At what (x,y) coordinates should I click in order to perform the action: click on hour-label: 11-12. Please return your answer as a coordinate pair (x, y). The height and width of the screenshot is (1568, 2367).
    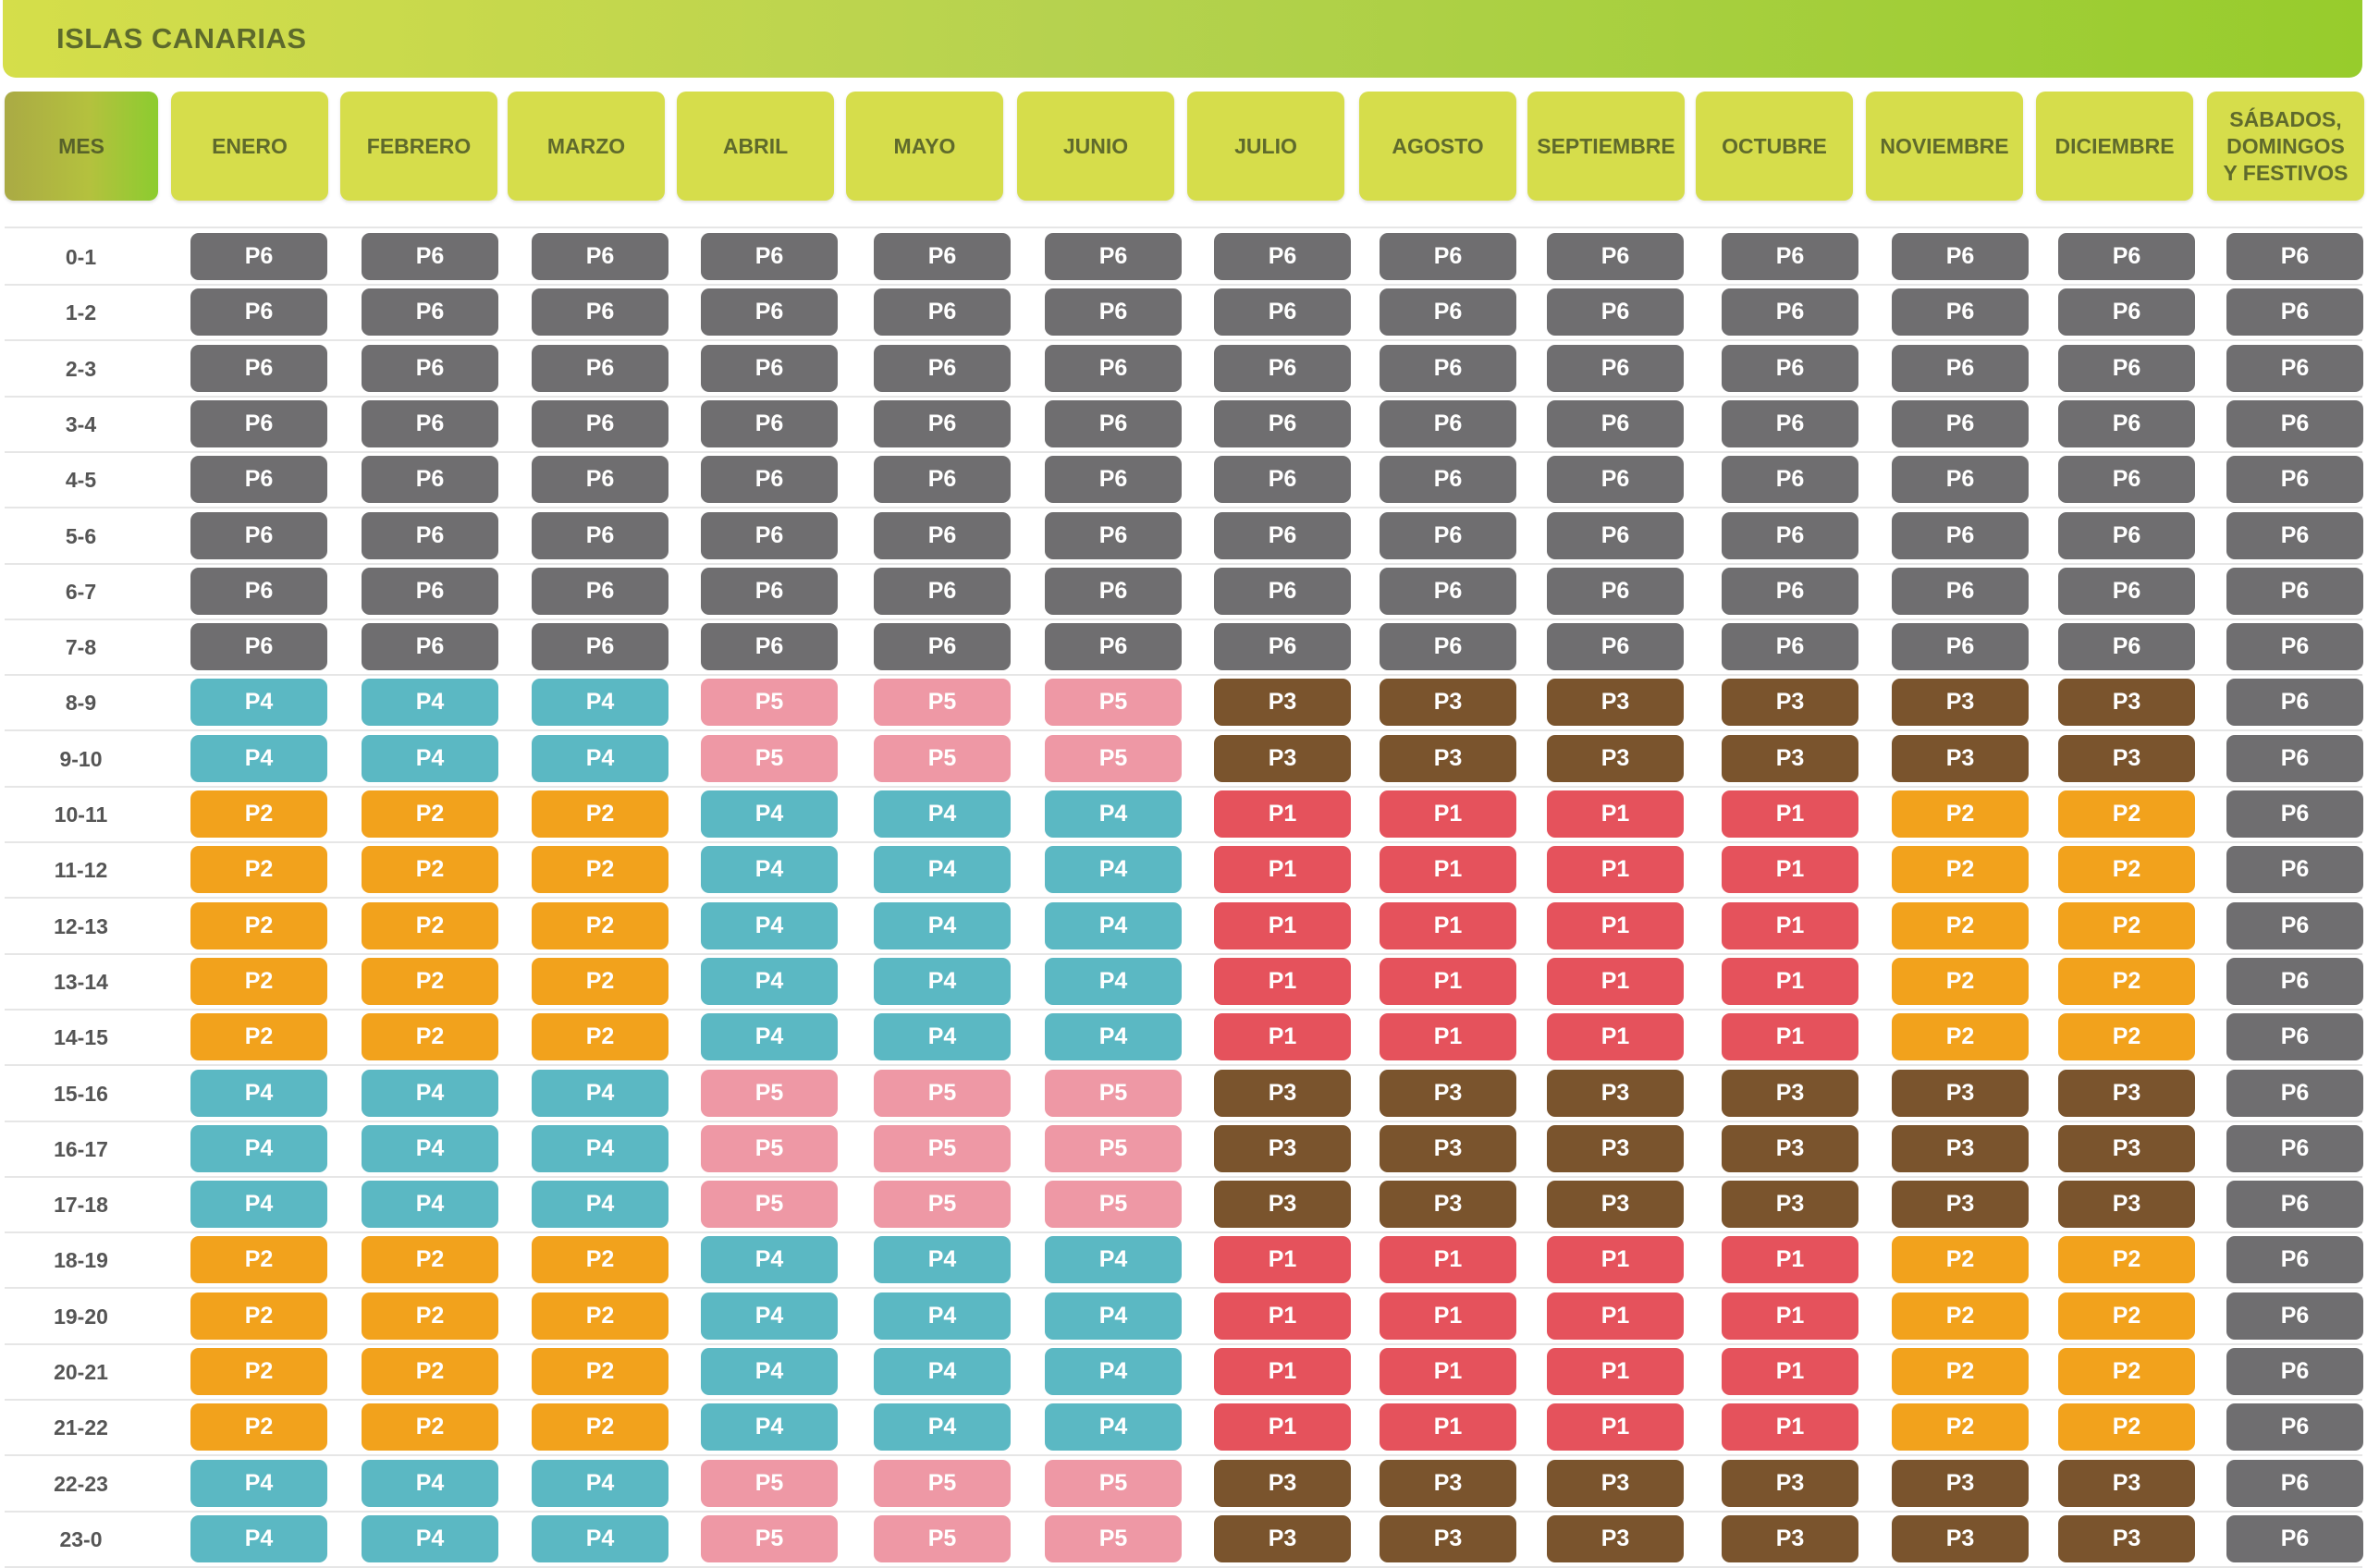
    Looking at the image, I should click on (81, 871).